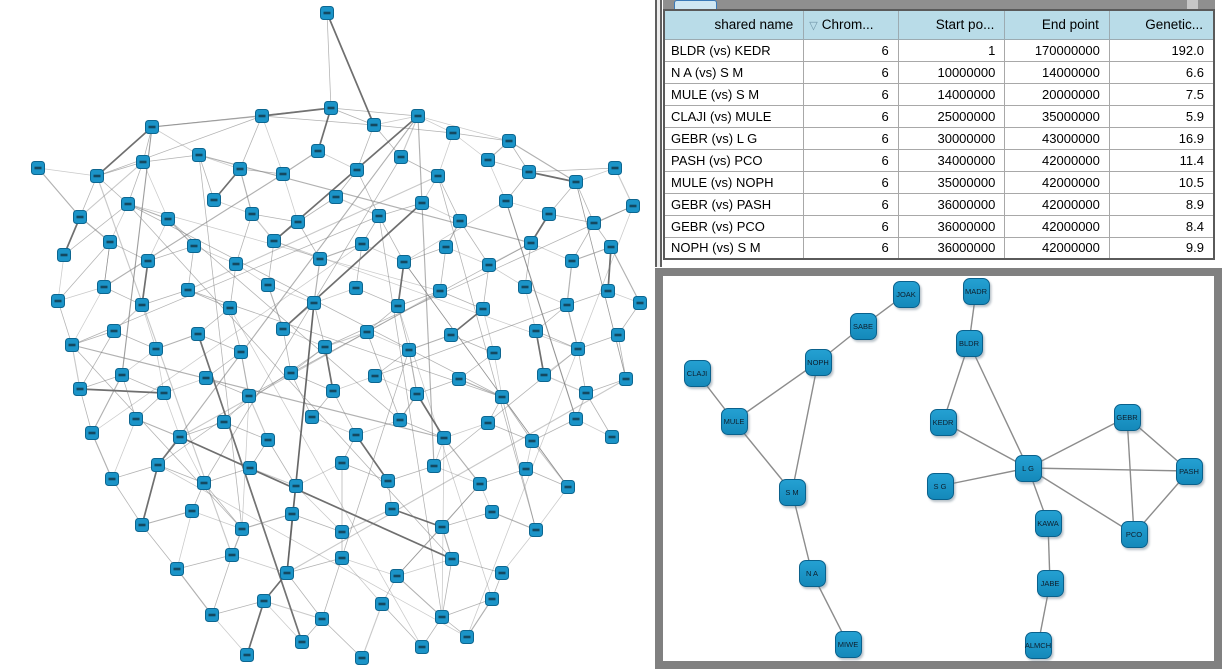  What do you see at coordinates (863, 326) in the screenshot?
I see `node-sabe: SABE` at bounding box center [863, 326].